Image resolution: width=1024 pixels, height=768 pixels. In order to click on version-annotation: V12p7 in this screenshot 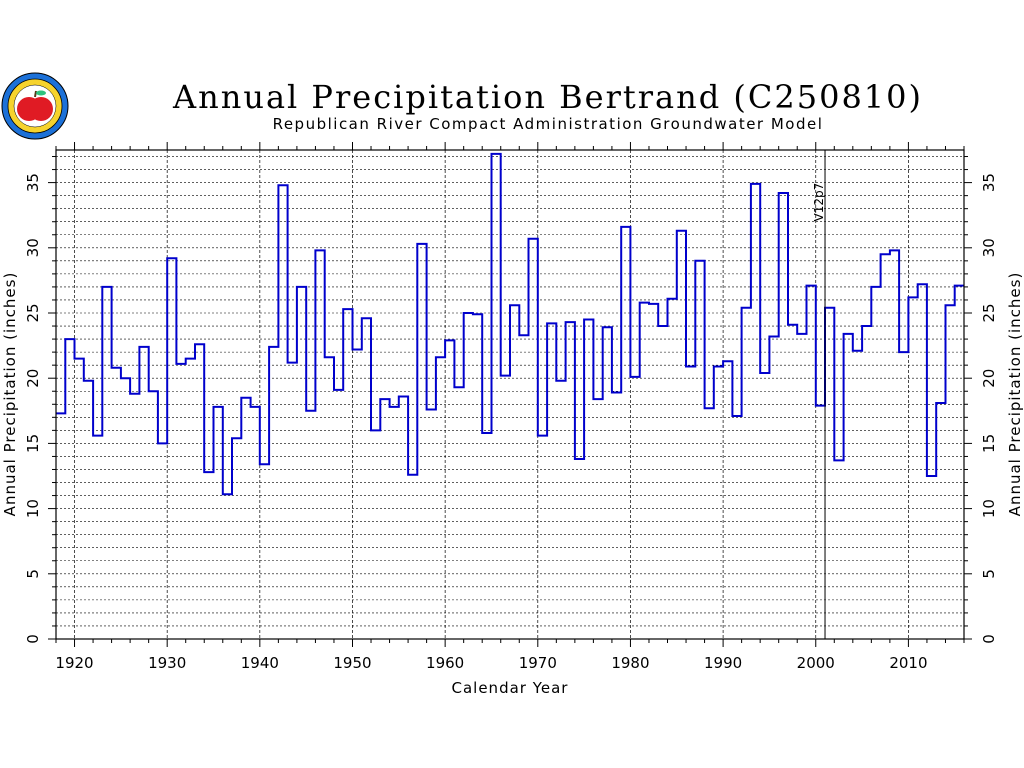, I will do `click(819, 394)`.